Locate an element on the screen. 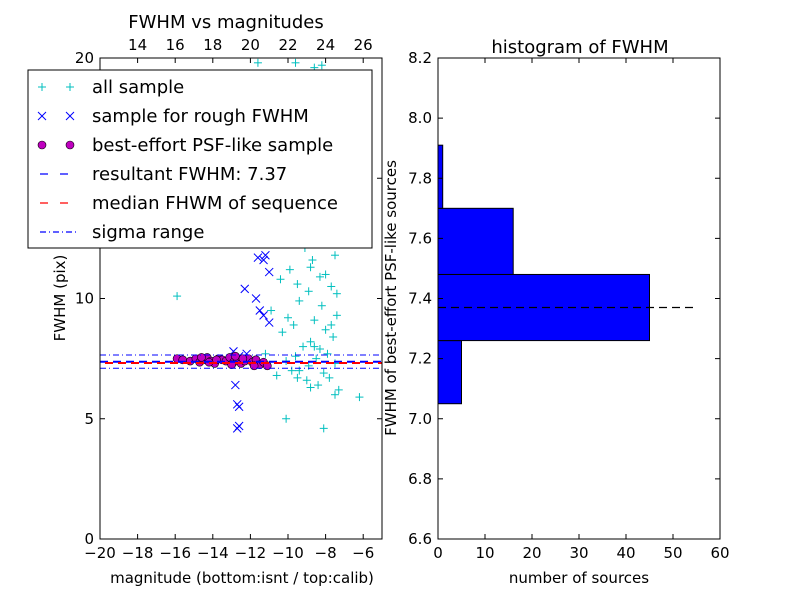  scatter-y-label: FWHM (pix) is located at coordinates (60, 298).